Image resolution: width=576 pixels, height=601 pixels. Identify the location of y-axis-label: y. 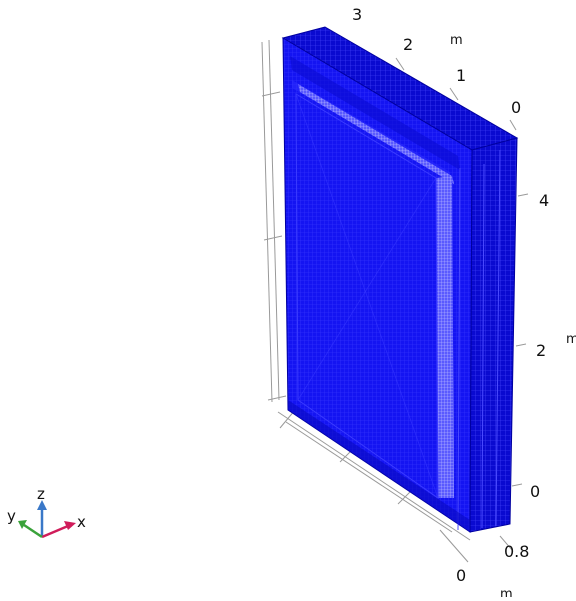
(11, 516).